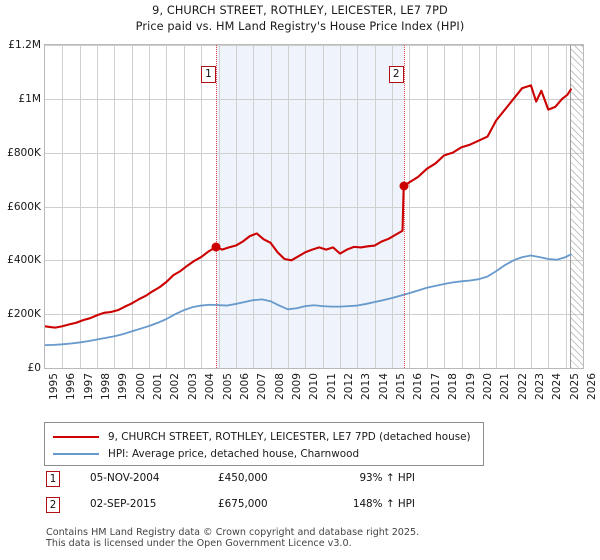 The width and height of the screenshot is (600, 560). What do you see at coordinates (24, 260) in the screenshot?
I see `y-tick-label: £400K` at bounding box center [24, 260].